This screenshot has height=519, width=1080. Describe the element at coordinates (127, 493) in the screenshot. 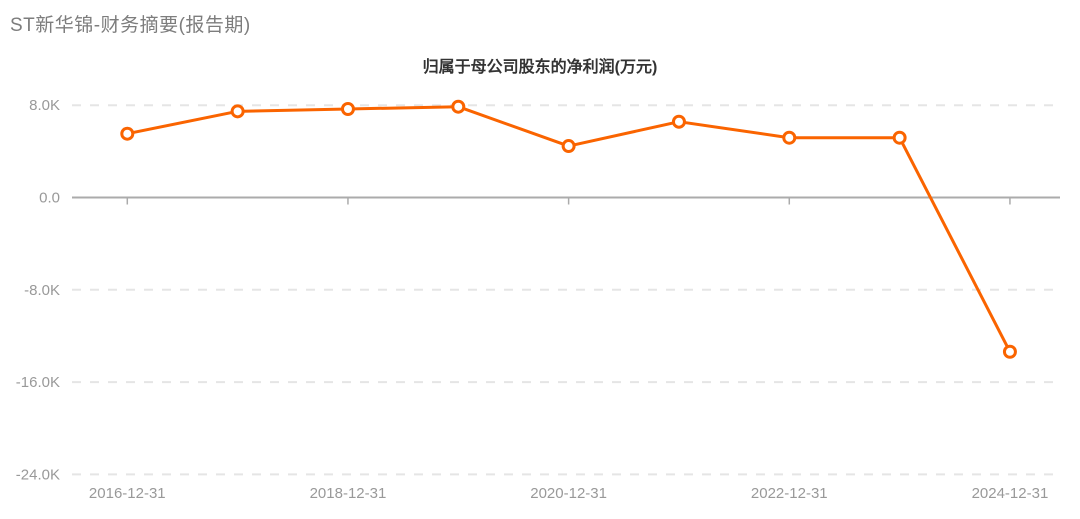

I see `x-axis-tick-label: 2016-12-31` at that location.